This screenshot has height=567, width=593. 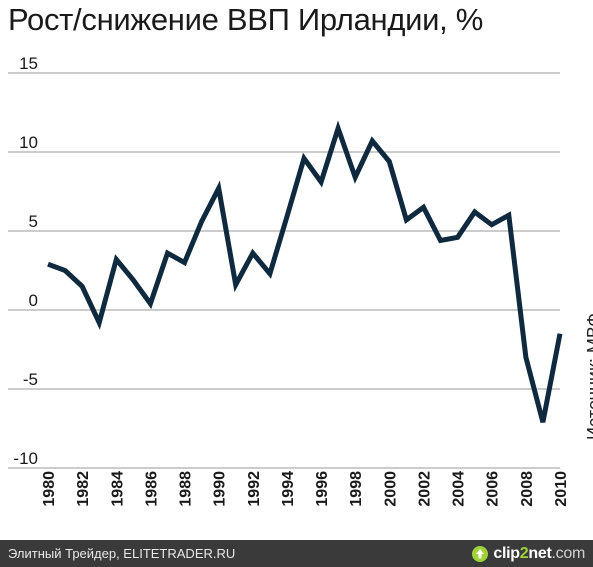 I want to click on x-tick-label: 1984, so click(x=117, y=489).